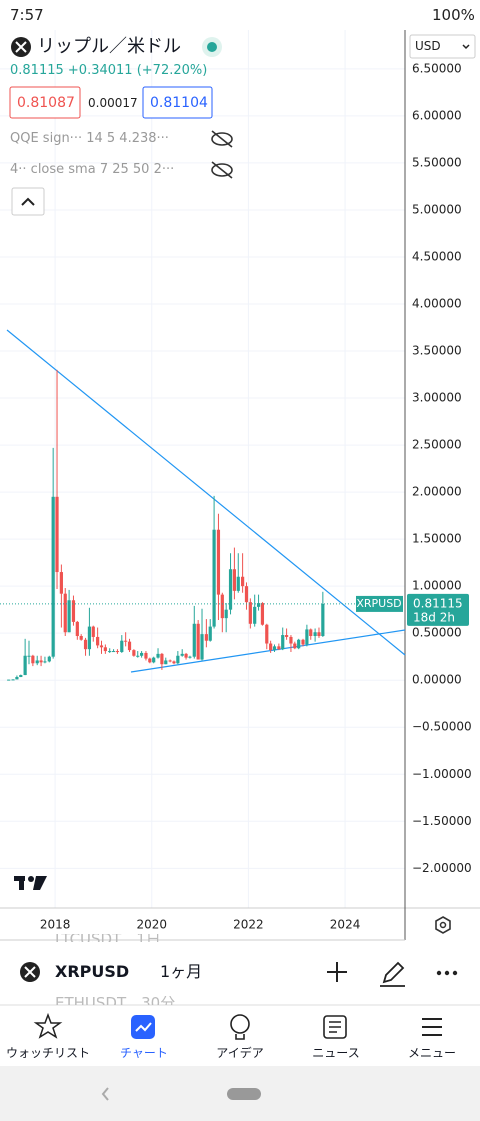  Describe the element at coordinates (55, 925) in the screenshot. I see `x-tick-label: 2018` at that location.